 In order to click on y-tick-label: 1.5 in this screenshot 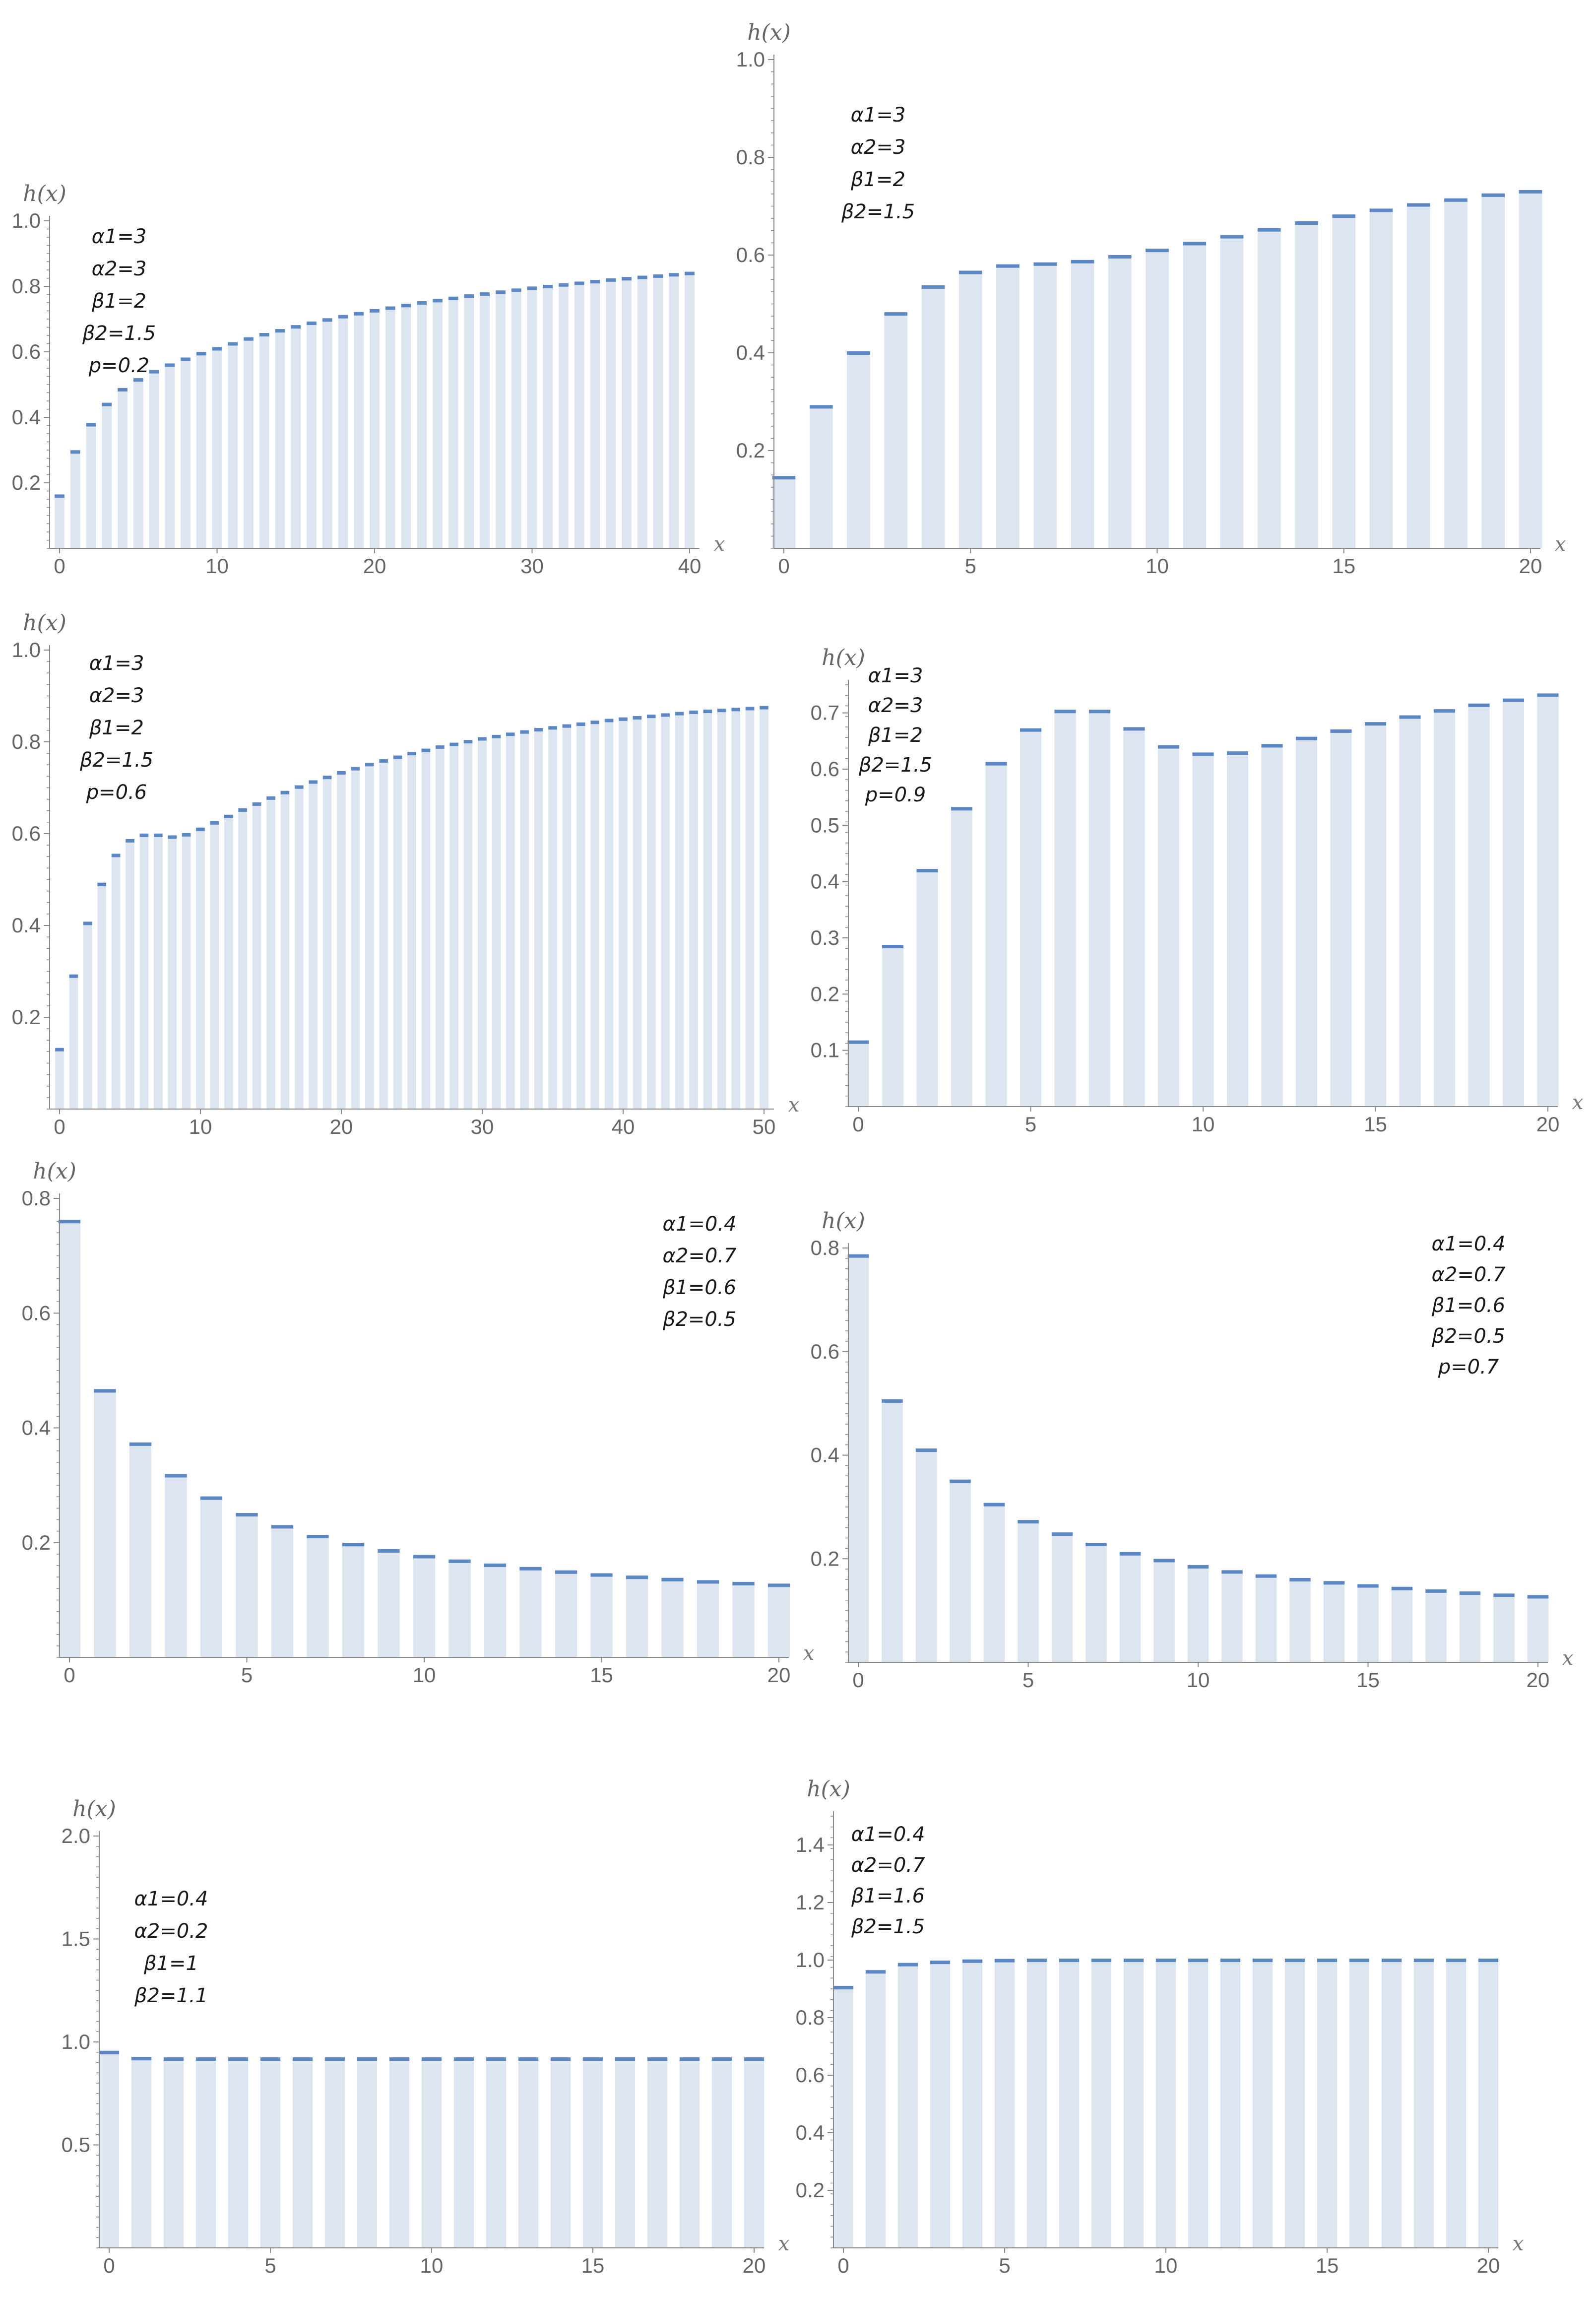, I will do `click(76, 1939)`.